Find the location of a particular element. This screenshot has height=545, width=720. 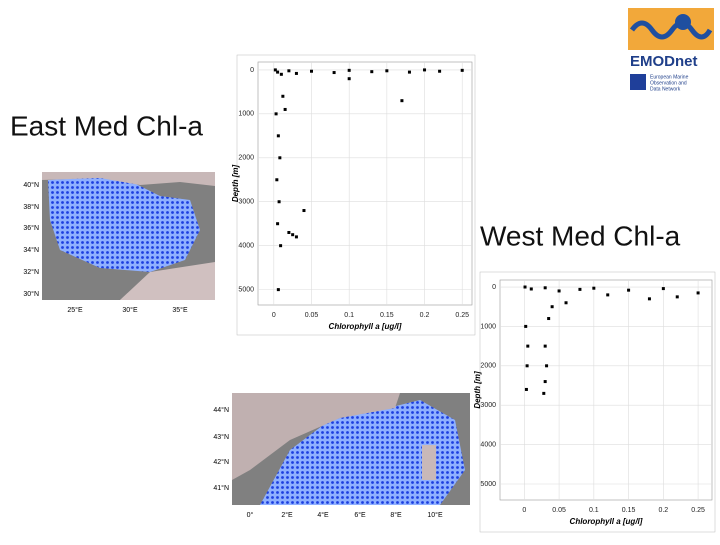

lon-label: 0° is located at coordinates (250, 515).